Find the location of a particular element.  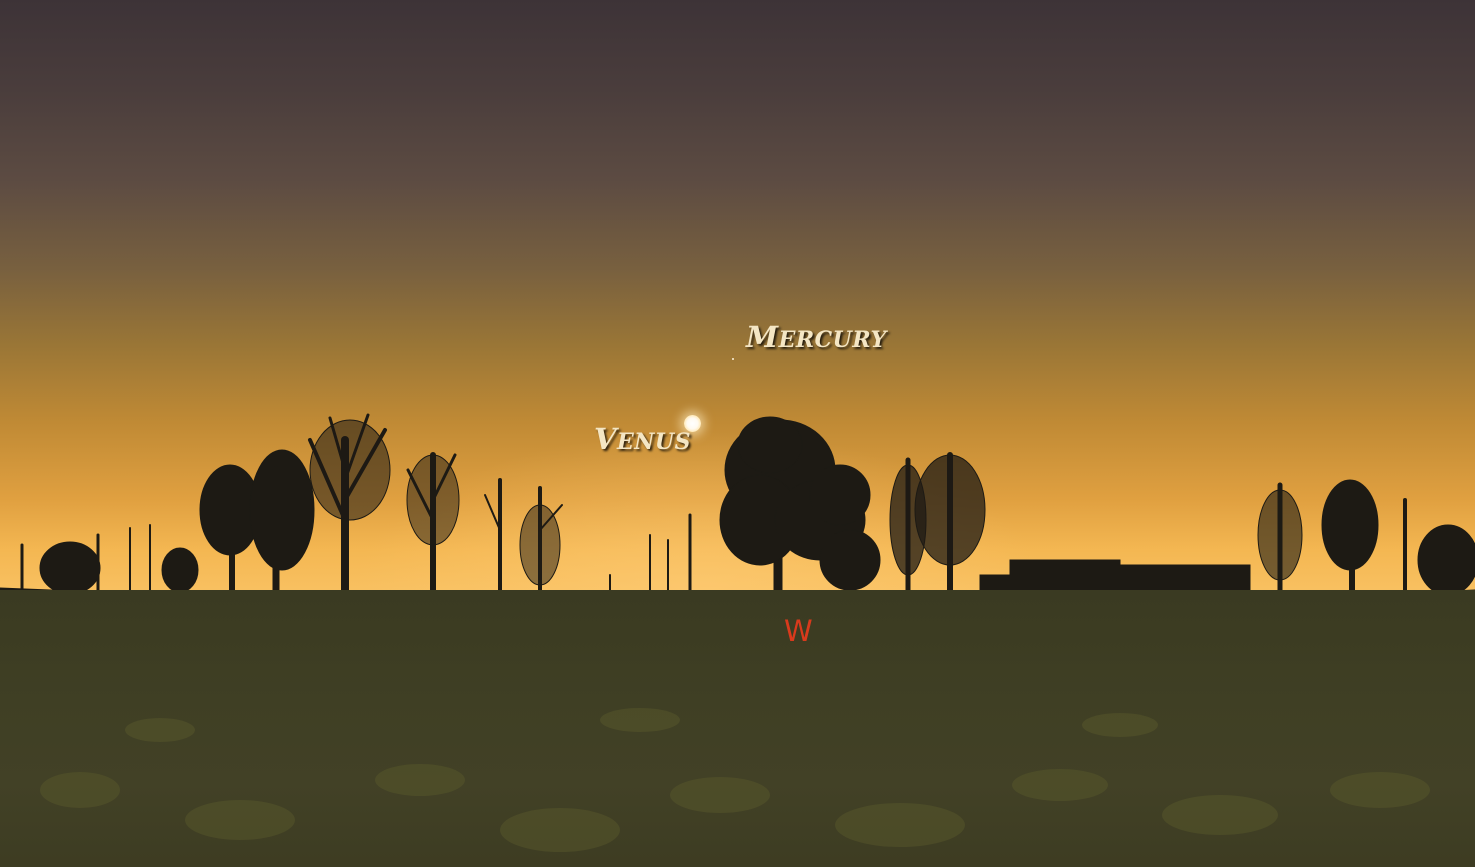

venus-label-initial: V is located at coordinates (606, 439).